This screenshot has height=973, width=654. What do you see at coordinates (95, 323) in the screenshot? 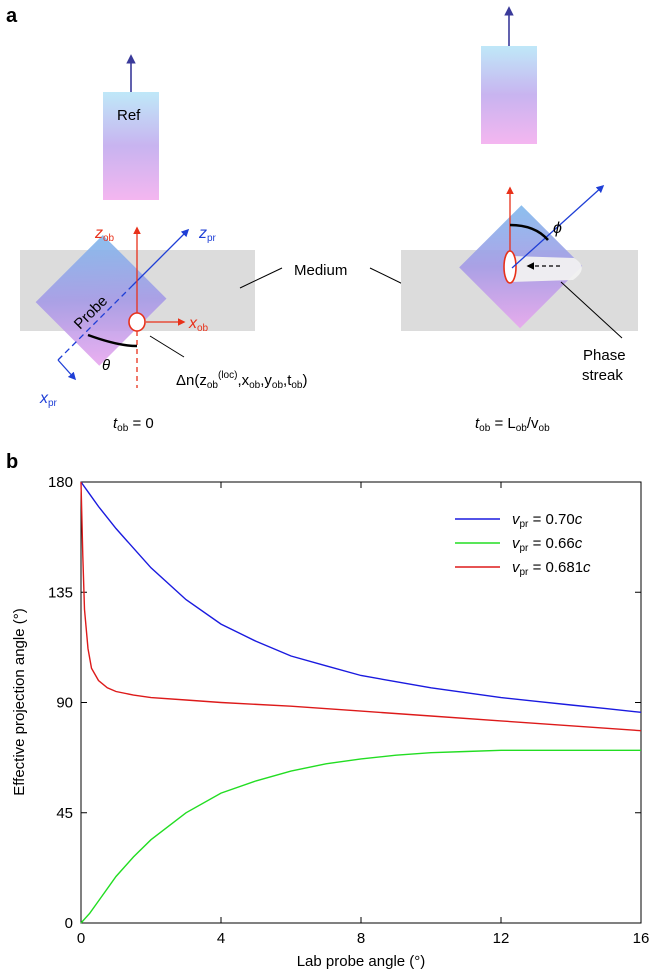
I see `probe-center-dashed` at bounding box center [95, 323].